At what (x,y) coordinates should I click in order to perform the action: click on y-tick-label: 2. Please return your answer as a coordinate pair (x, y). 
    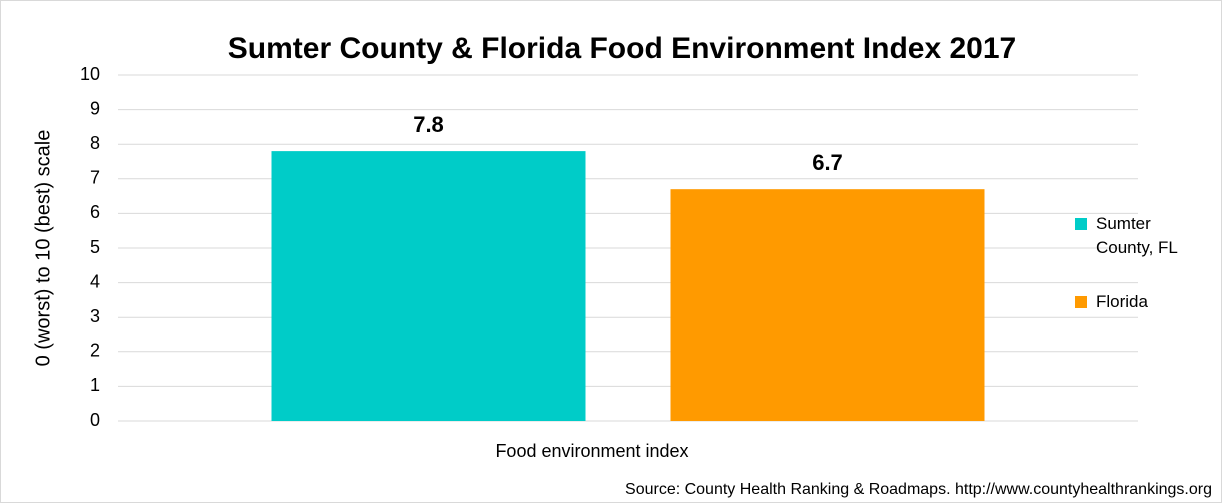
    Looking at the image, I should click on (95, 351).